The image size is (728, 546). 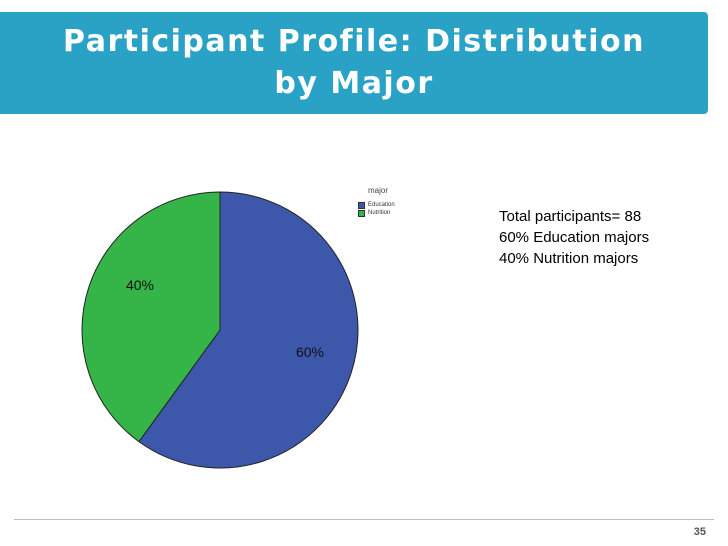 I want to click on slice-label-nutrition: 40%, so click(x=140, y=285).